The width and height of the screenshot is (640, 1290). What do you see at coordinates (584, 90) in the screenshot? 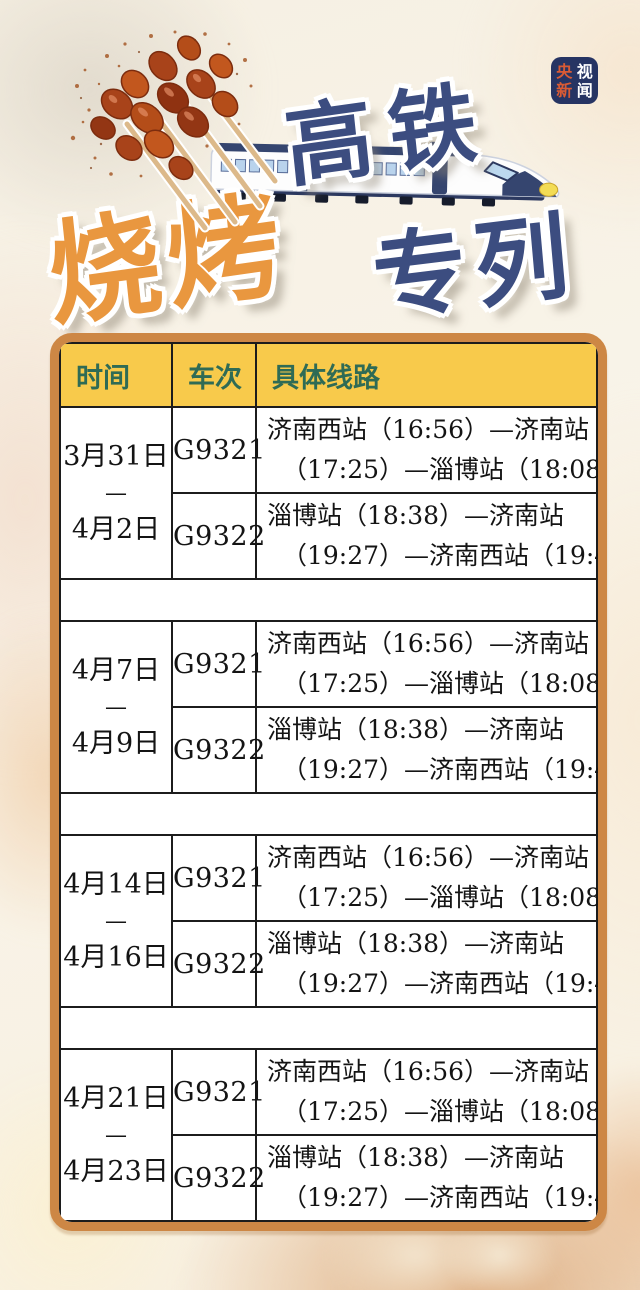
I see `logo-char: 闻` at bounding box center [584, 90].